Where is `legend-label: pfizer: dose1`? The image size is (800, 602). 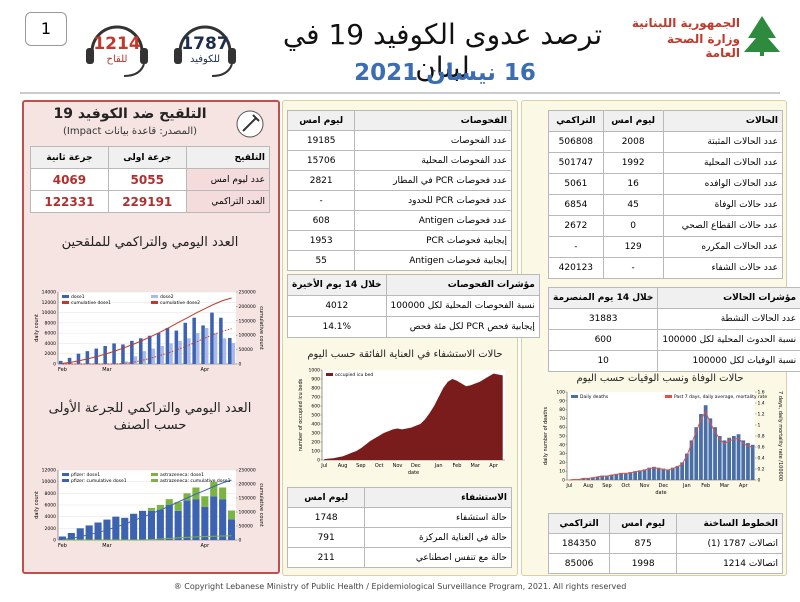
legend-label: pfizer: dose1 is located at coordinates (85, 475).